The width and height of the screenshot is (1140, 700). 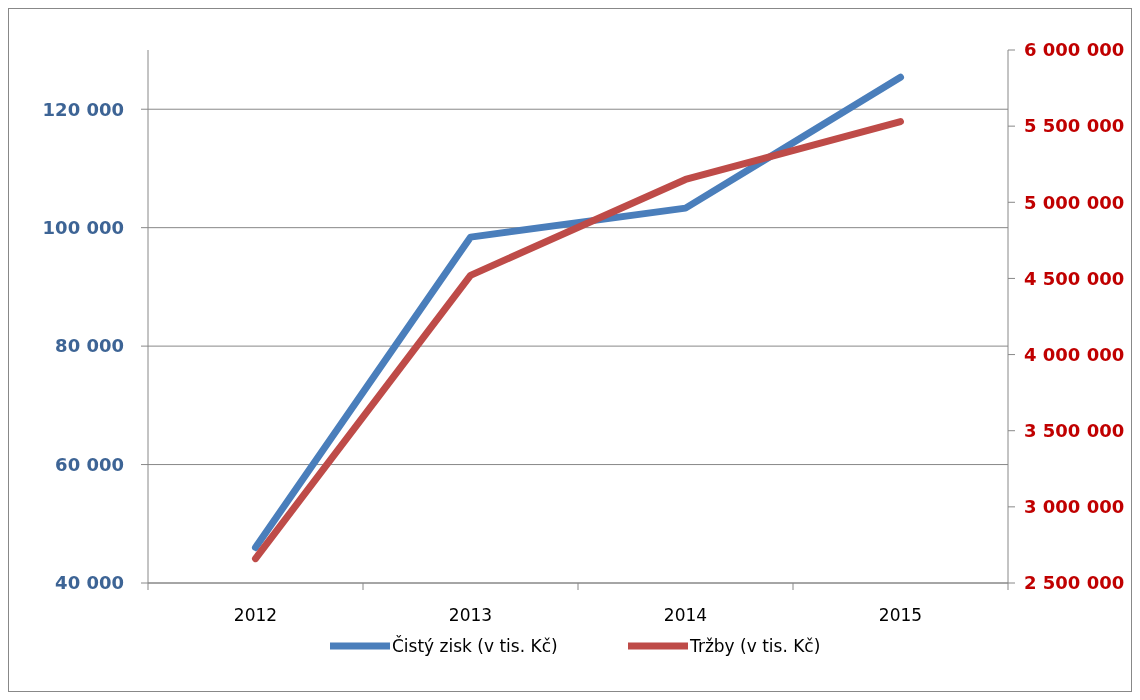 What do you see at coordinates (1074, 278) in the screenshot?
I see `y2-tick-label: 4 500 000` at bounding box center [1074, 278].